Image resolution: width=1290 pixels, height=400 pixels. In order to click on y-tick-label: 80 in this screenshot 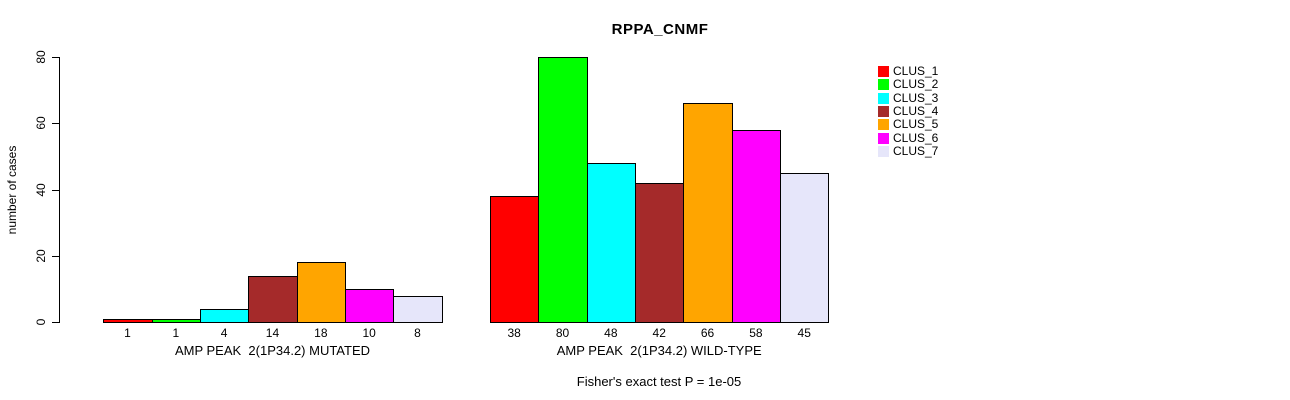, I will do `click(41, 57)`.